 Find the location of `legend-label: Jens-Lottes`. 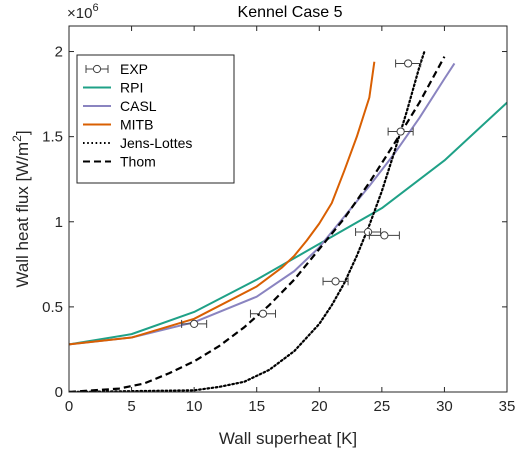

legend-label: Jens-Lottes is located at coordinates (156, 143).